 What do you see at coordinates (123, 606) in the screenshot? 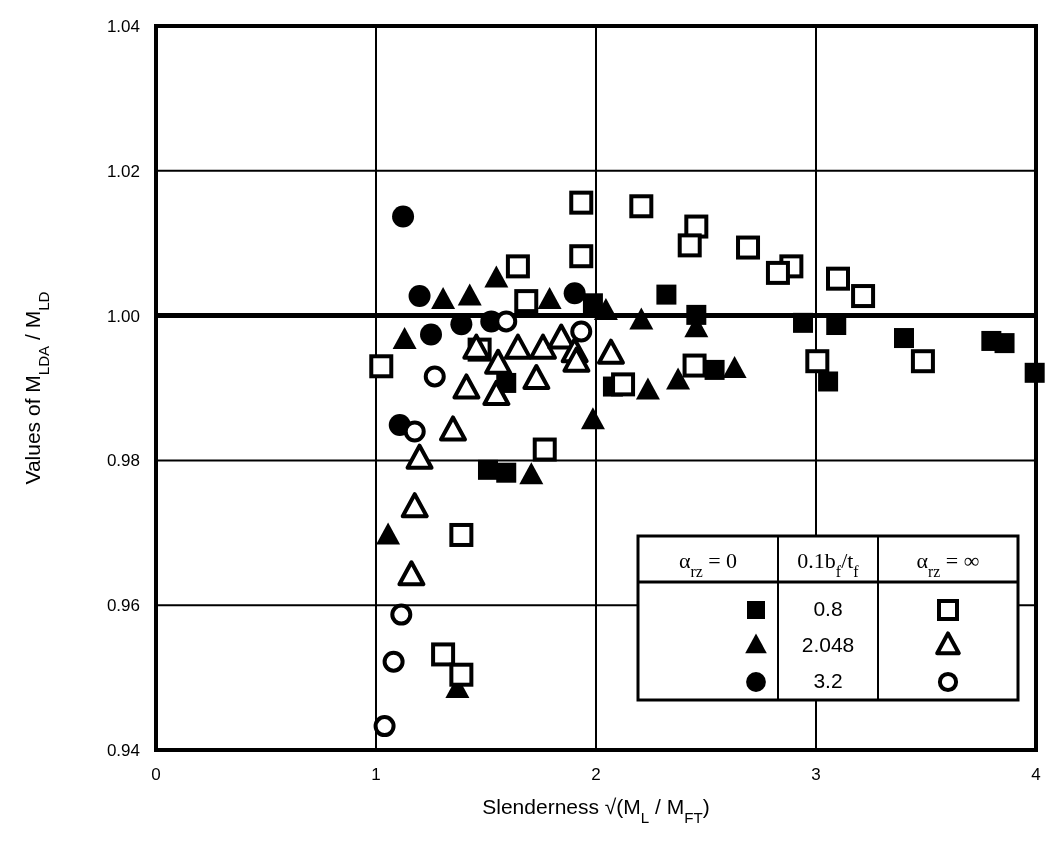
I see `y-tick-label: 0.96` at bounding box center [123, 606].